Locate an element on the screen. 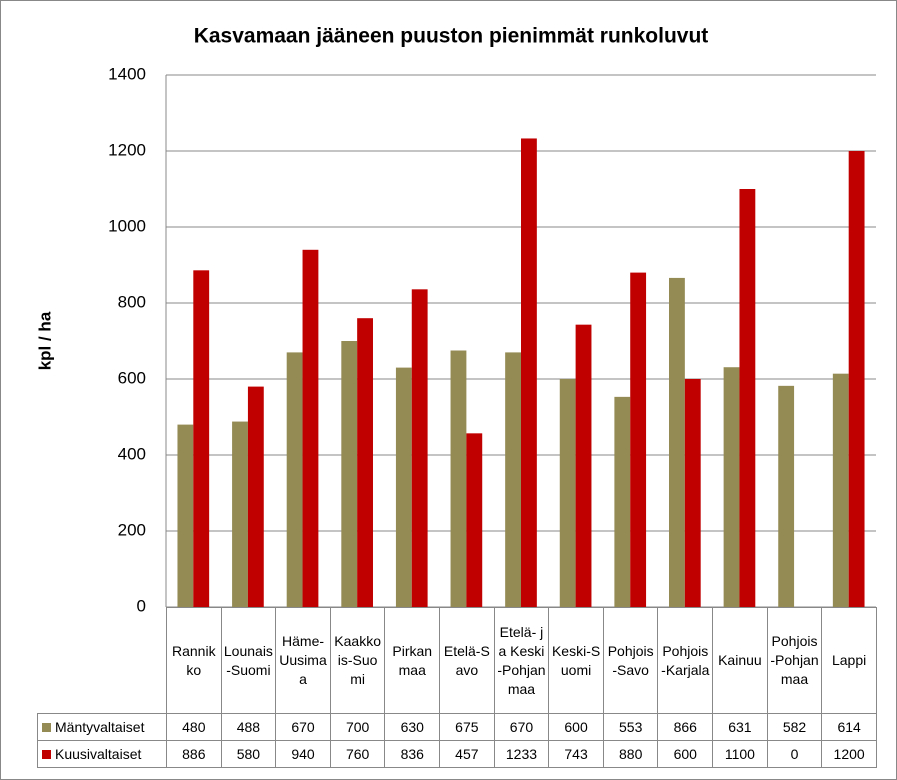 The height and width of the screenshot is (780, 897). x-tick-label: Etelä-Savo is located at coordinates (467, 660).